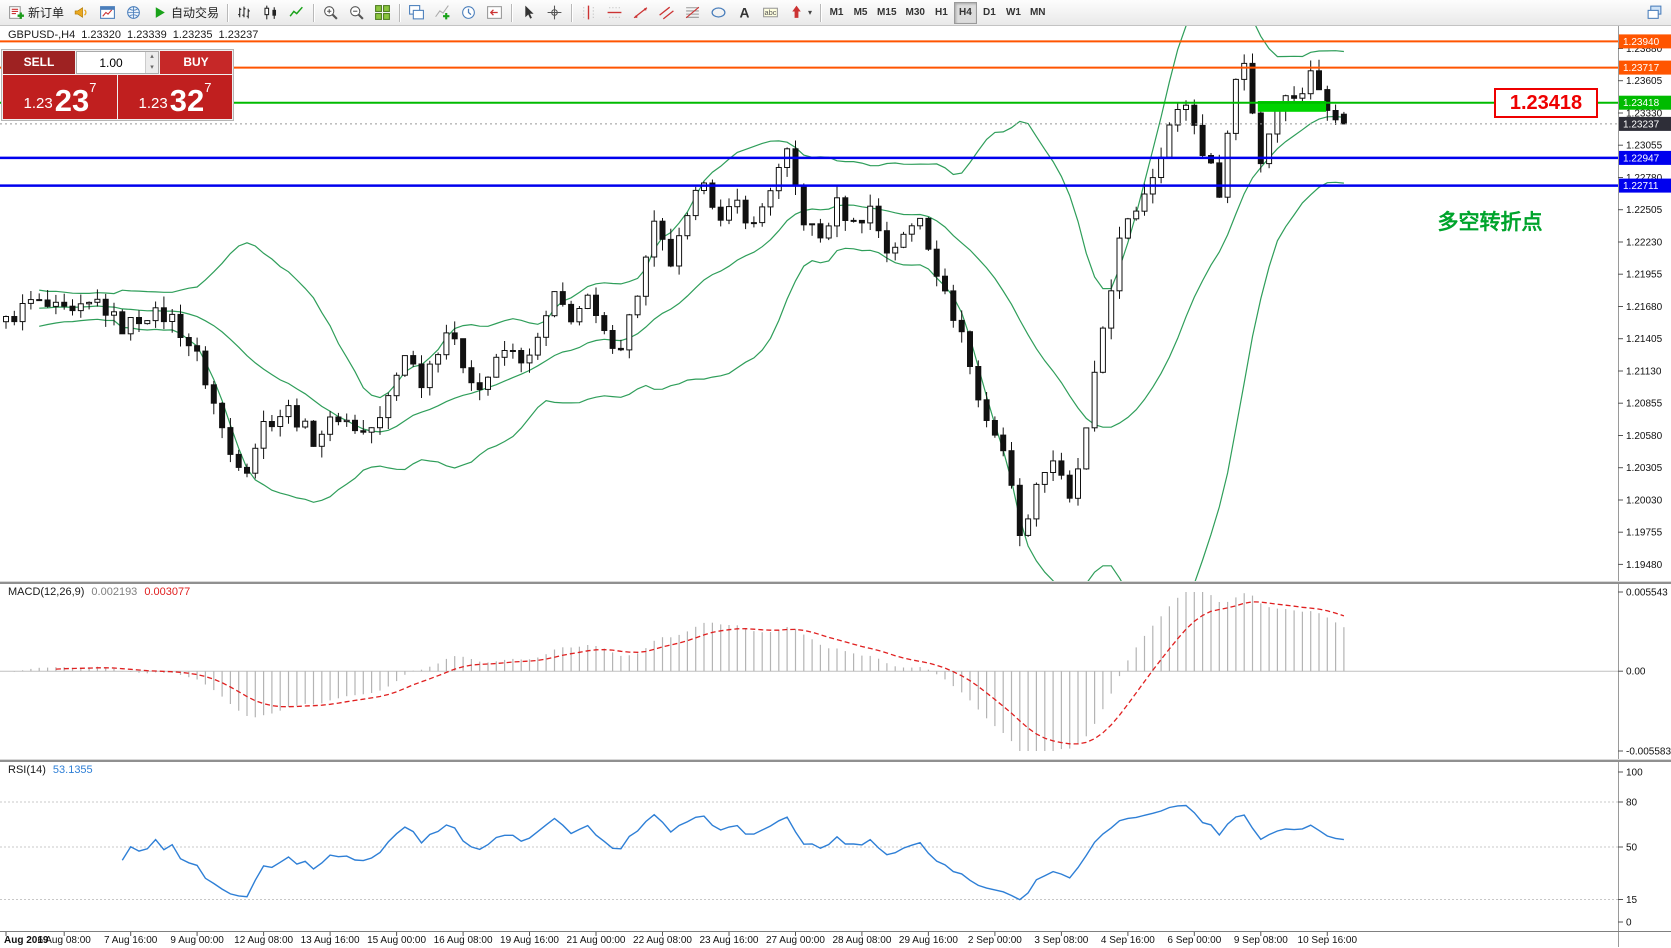 The image size is (1671, 948). Describe the element at coordinates (718, 13) in the screenshot. I see `shapes-tool-button` at that location.